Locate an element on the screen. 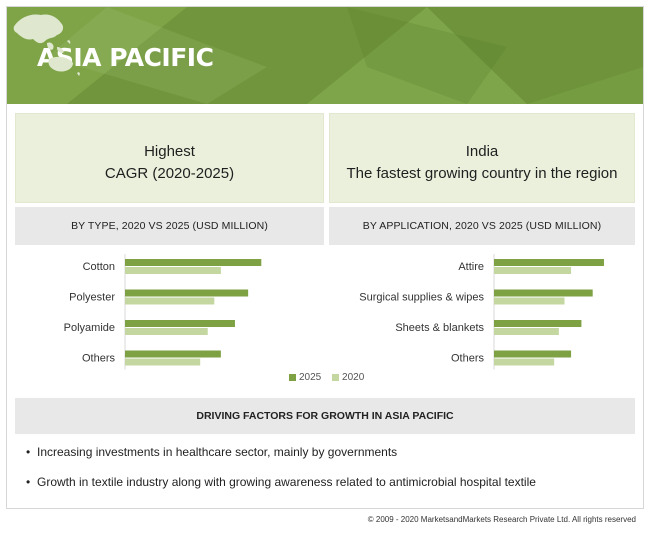 The width and height of the screenshot is (650, 536). category-label: Attire is located at coordinates (471, 267).